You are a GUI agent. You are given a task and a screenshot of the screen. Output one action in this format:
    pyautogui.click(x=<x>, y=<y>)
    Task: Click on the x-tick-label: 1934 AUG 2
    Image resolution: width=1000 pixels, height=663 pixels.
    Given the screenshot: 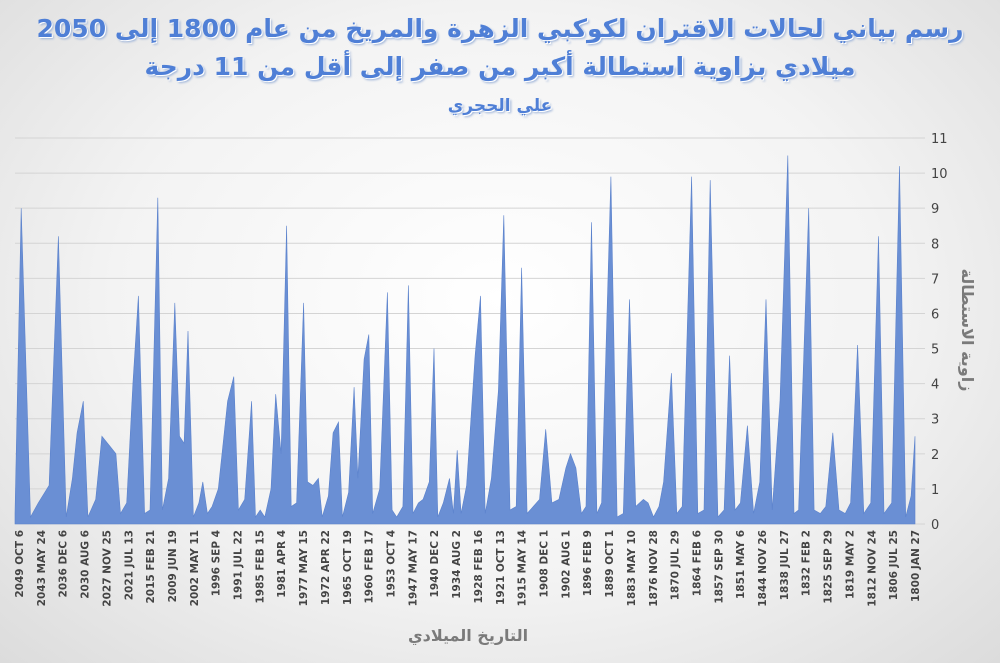 What is the action you would take?
    pyautogui.click(x=457, y=564)
    